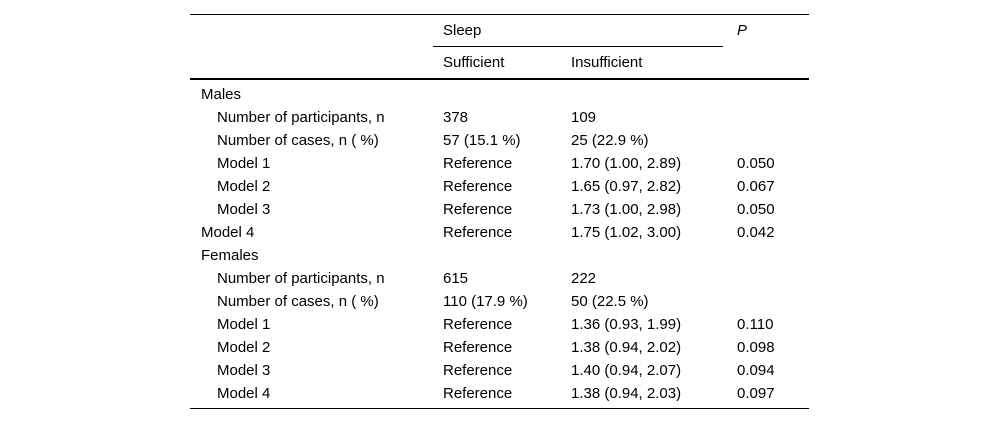 The width and height of the screenshot is (1000, 425). I want to click on table-top-rule, so click(499, 14).